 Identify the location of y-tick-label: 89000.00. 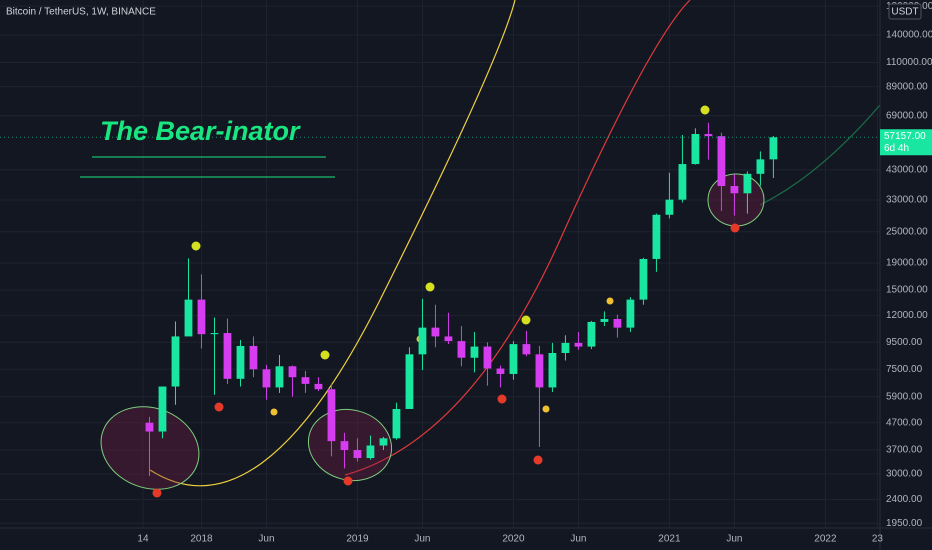
(907, 86).